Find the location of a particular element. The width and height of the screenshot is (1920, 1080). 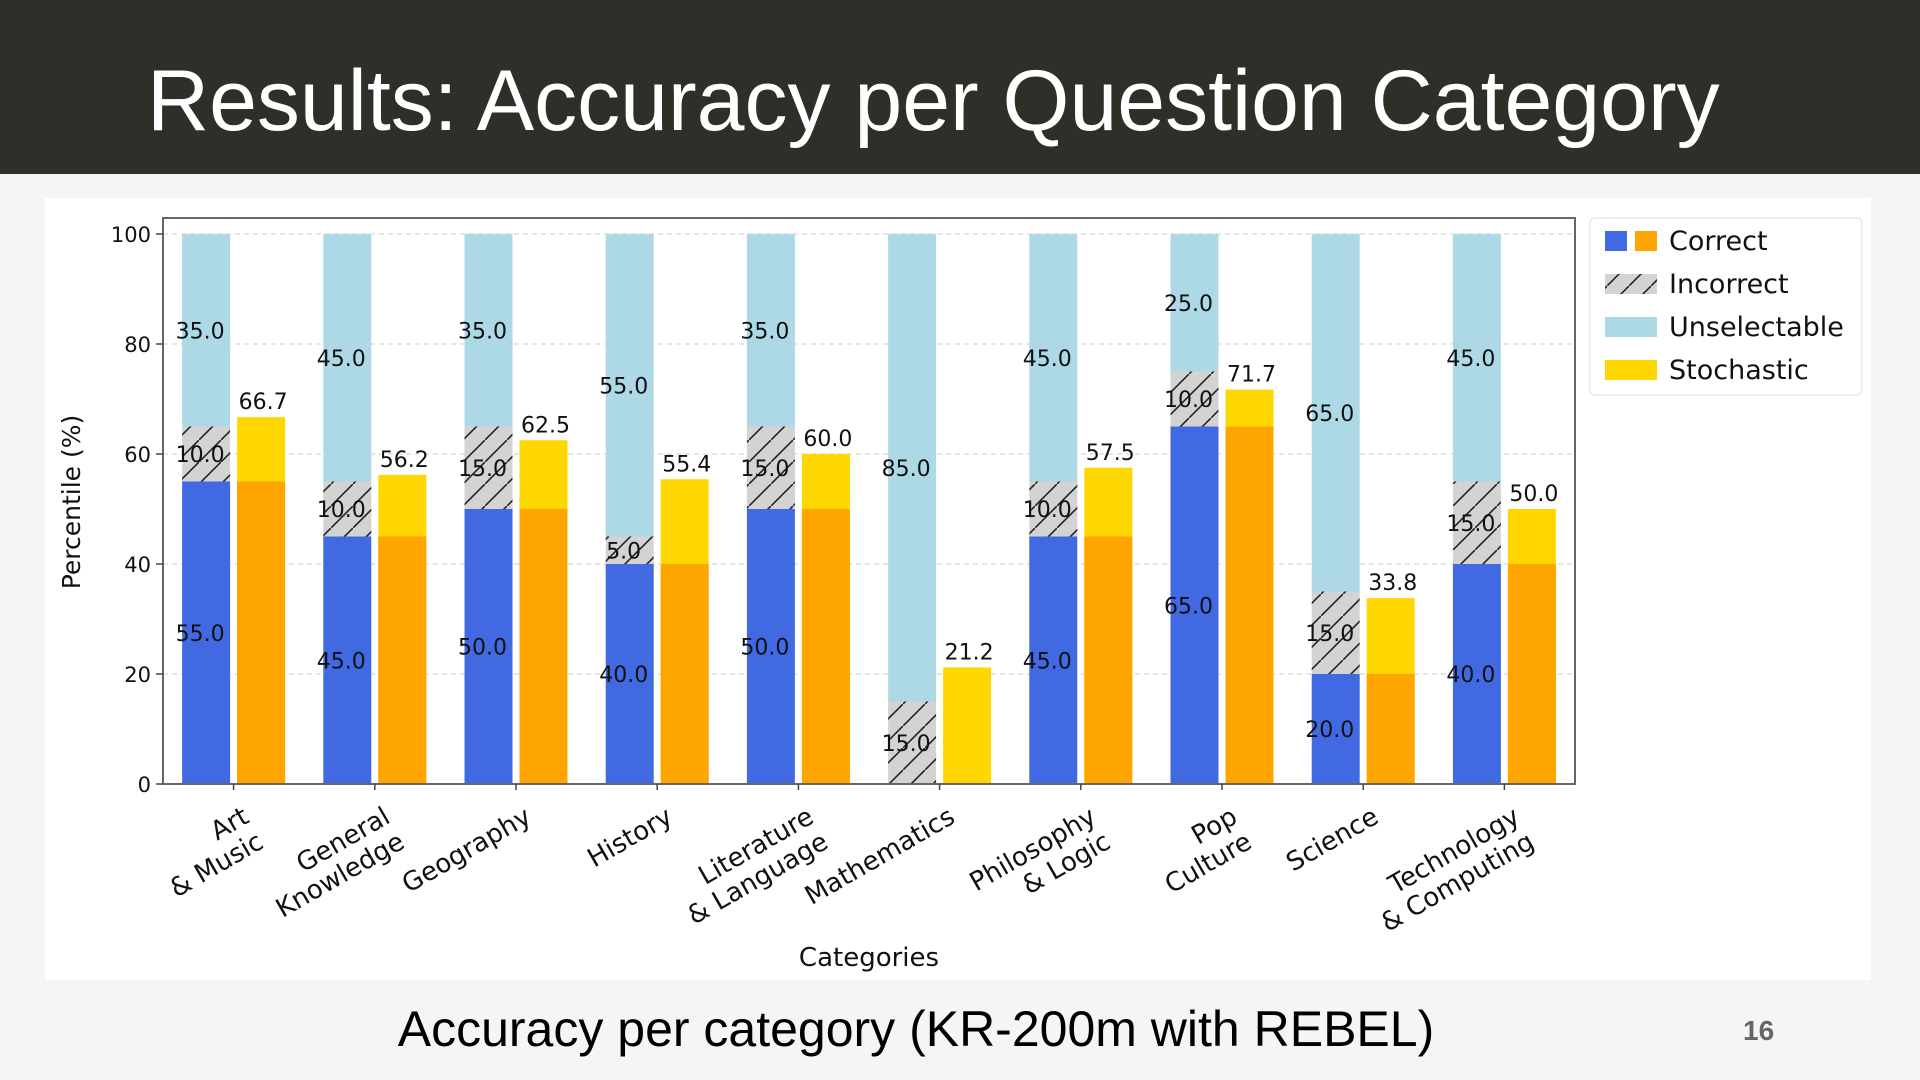

x-tick-label: Technology& Computing is located at coordinates (1457, 870).